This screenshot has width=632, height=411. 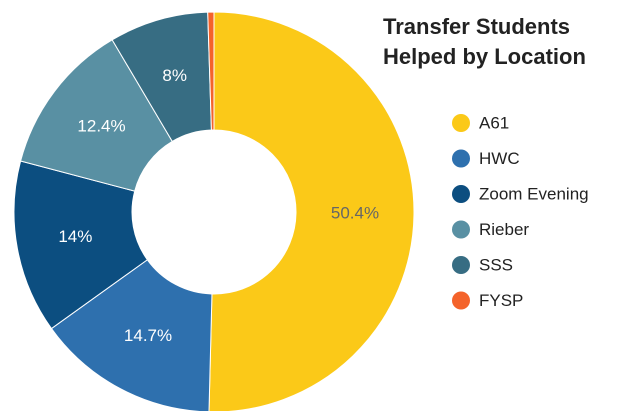 I want to click on slice-label: 12.4%, so click(x=101, y=125).